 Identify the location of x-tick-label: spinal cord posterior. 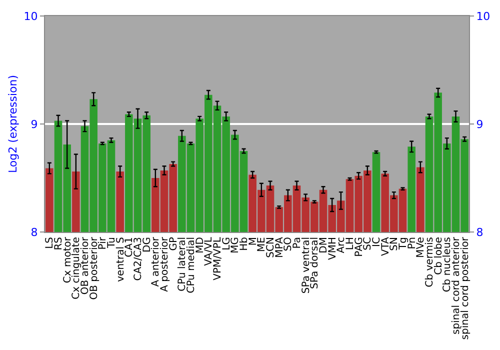
(465, 288).